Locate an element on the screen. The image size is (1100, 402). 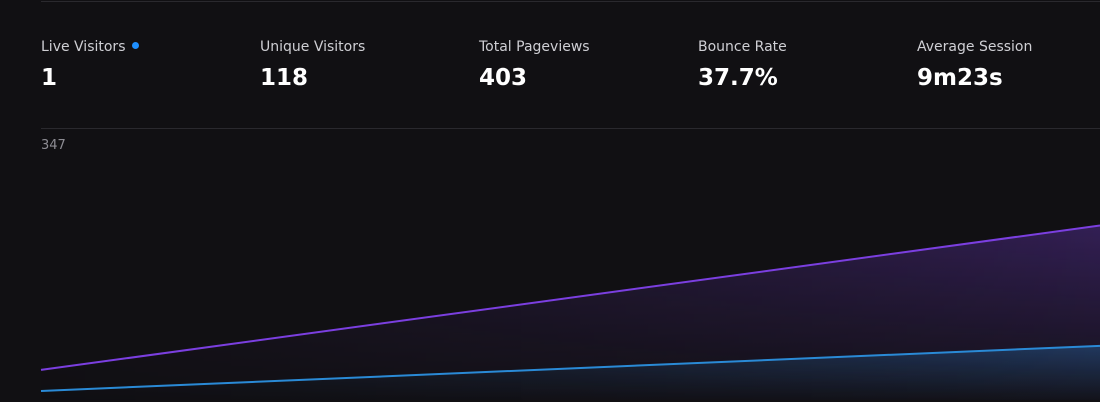
stats-chart-divider is located at coordinates (570, 128).